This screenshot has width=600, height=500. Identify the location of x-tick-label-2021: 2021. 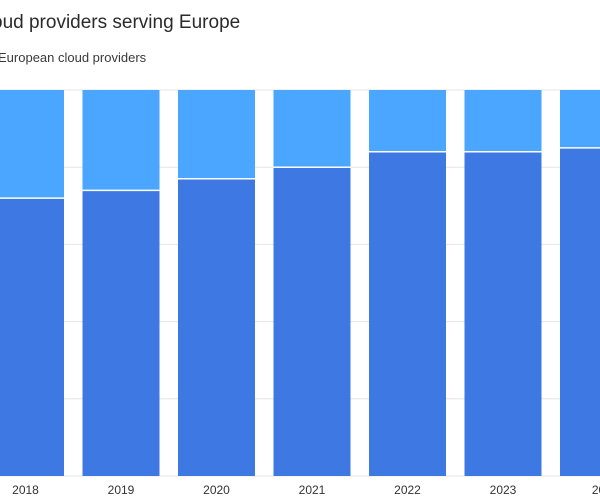
(312, 490).